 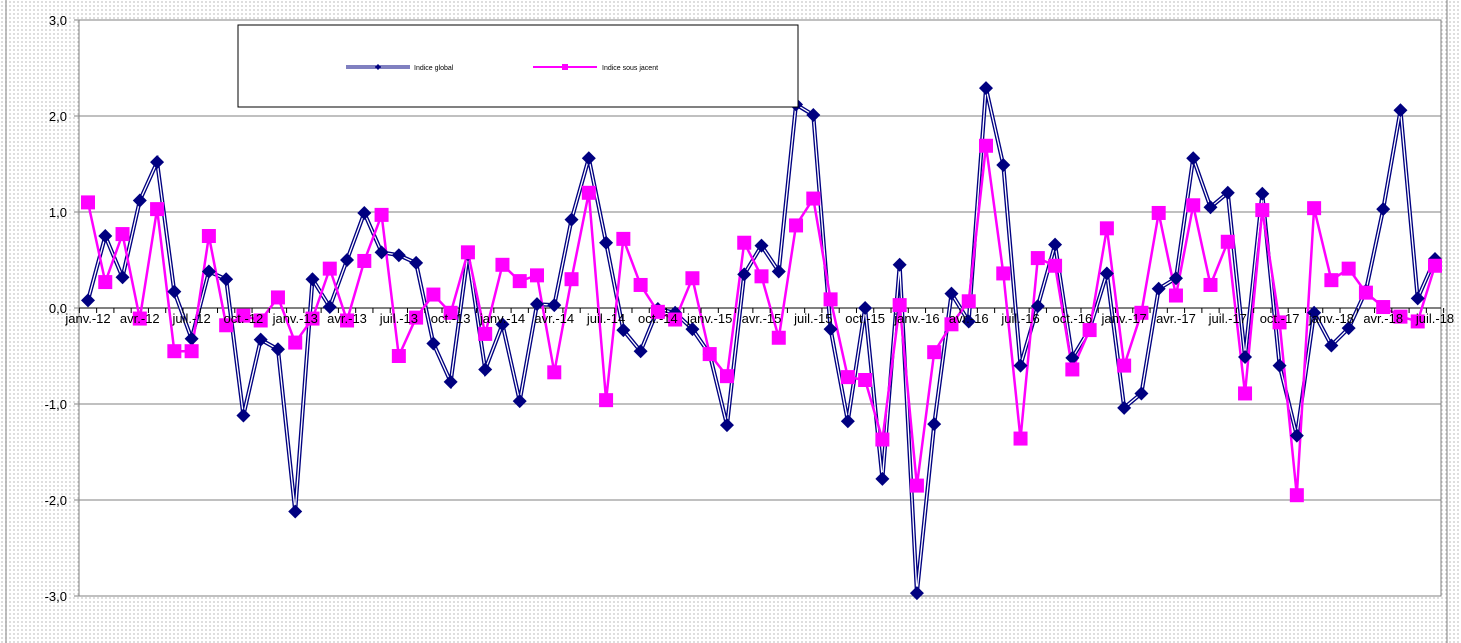 What do you see at coordinates (398, 318) in the screenshot?
I see `x-tick-label: juil.-13` at bounding box center [398, 318].